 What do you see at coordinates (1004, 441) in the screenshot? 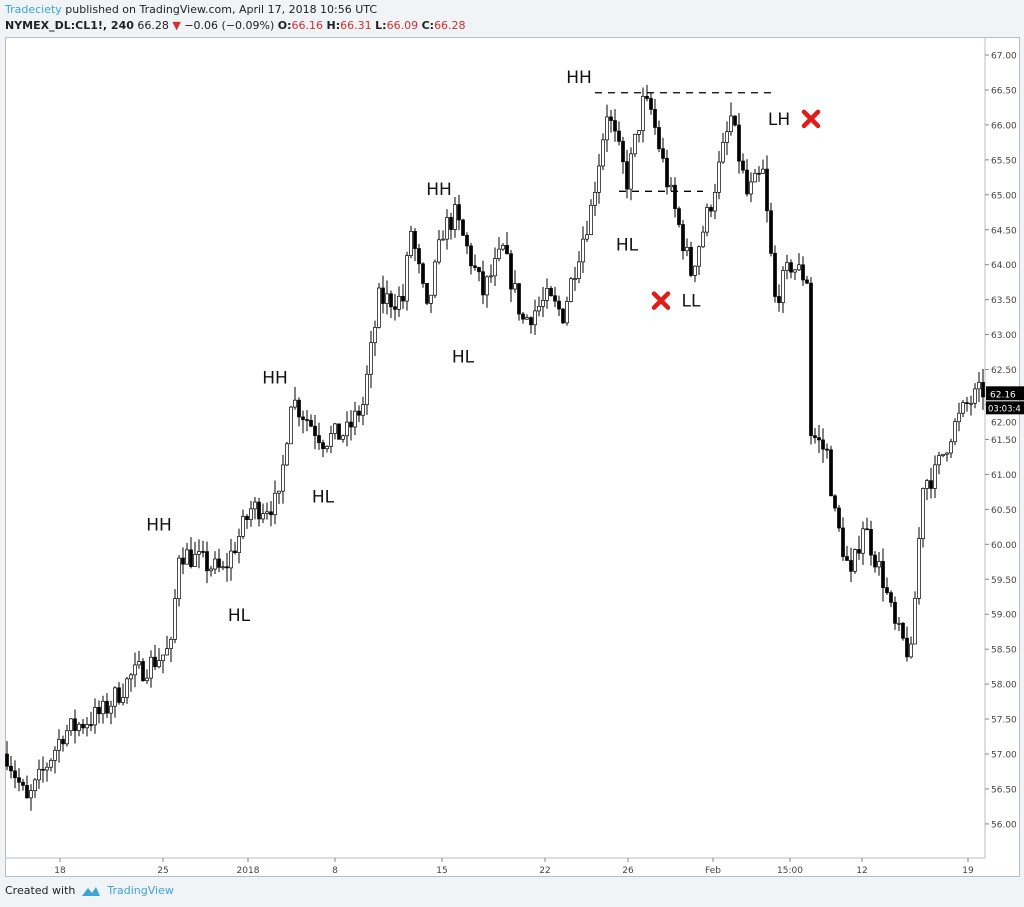
I see `y-tick-label: 61.50` at bounding box center [1004, 441].